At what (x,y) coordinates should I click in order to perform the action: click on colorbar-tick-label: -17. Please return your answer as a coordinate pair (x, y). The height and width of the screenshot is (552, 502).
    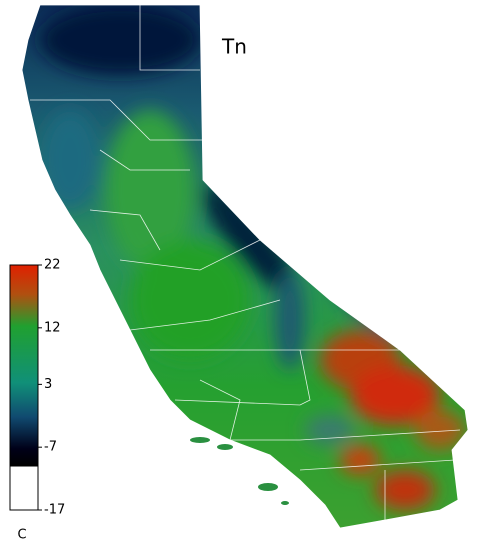
    Looking at the image, I should click on (54, 510).